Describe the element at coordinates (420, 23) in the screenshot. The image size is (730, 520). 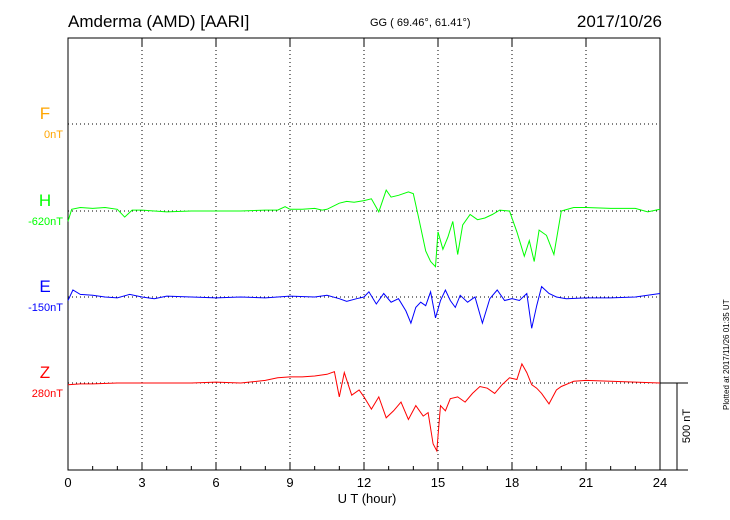
I see `geographic-coordinates: GG ( 69.46°, 61.41°)` at that location.